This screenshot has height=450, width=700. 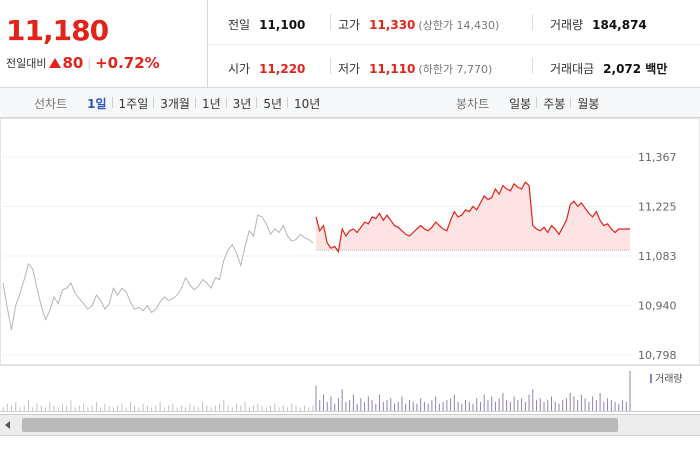 I want to click on stat-label: 거래대금, so click(x=572, y=69).